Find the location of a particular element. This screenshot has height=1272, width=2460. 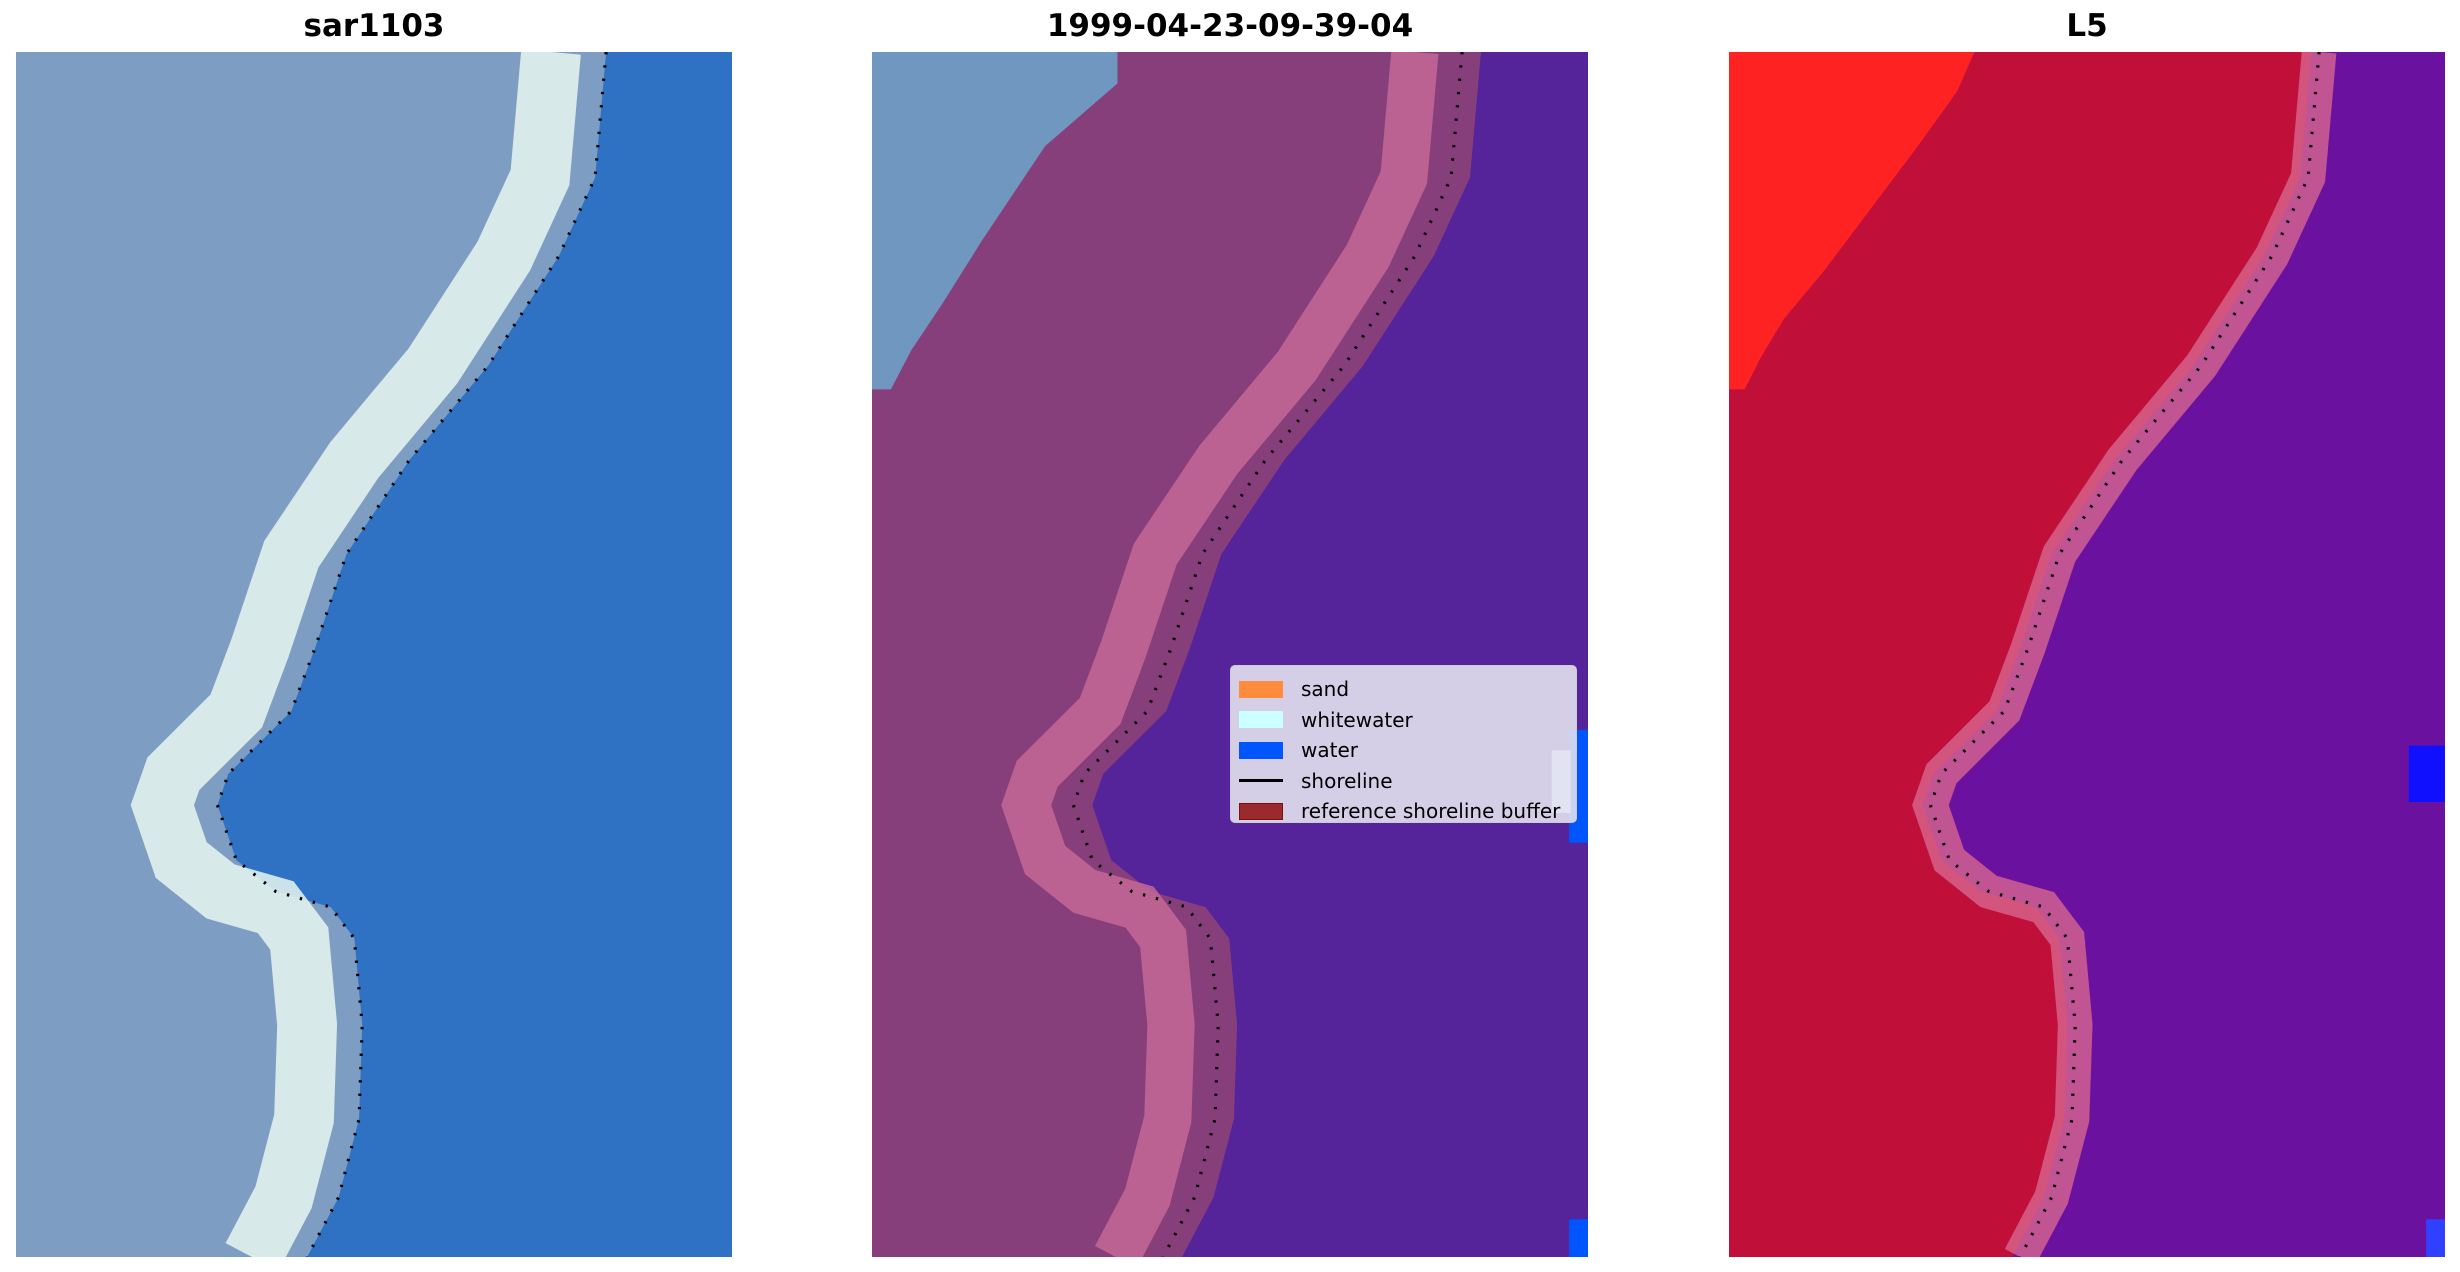

legend-item-sand: sand is located at coordinates (1406, 689).